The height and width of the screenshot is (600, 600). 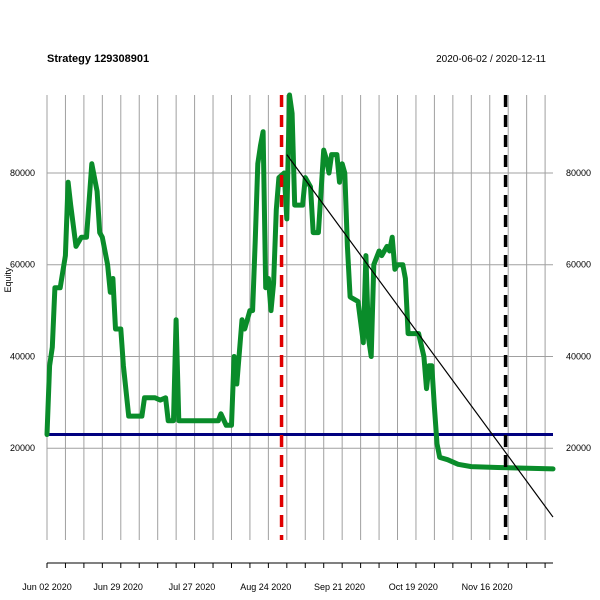 What do you see at coordinates (22, 173) in the screenshot?
I see `y-tick-label-left: 80000` at bounding box center [22, 173].